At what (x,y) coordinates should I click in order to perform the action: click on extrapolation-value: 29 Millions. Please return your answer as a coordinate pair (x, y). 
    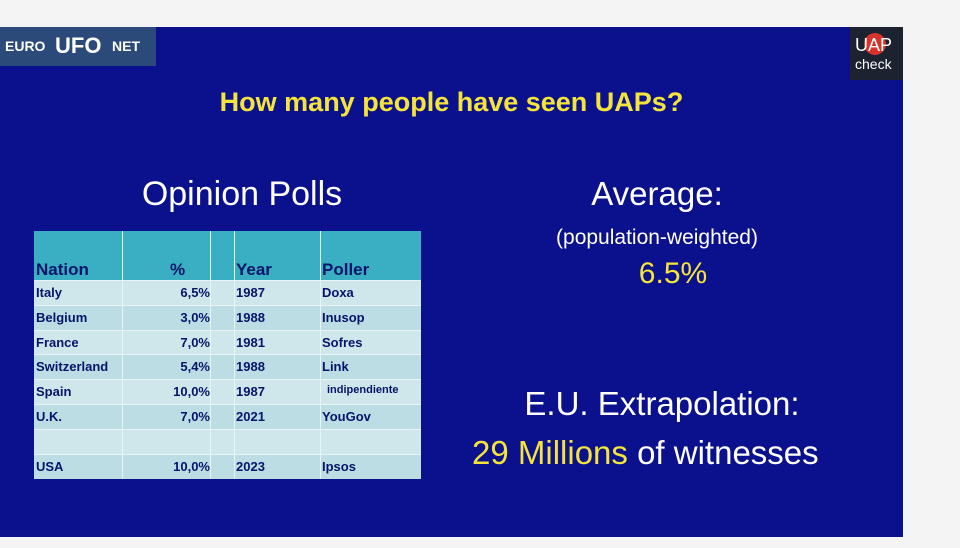
    Looking at the image, I should click on (550, 452).